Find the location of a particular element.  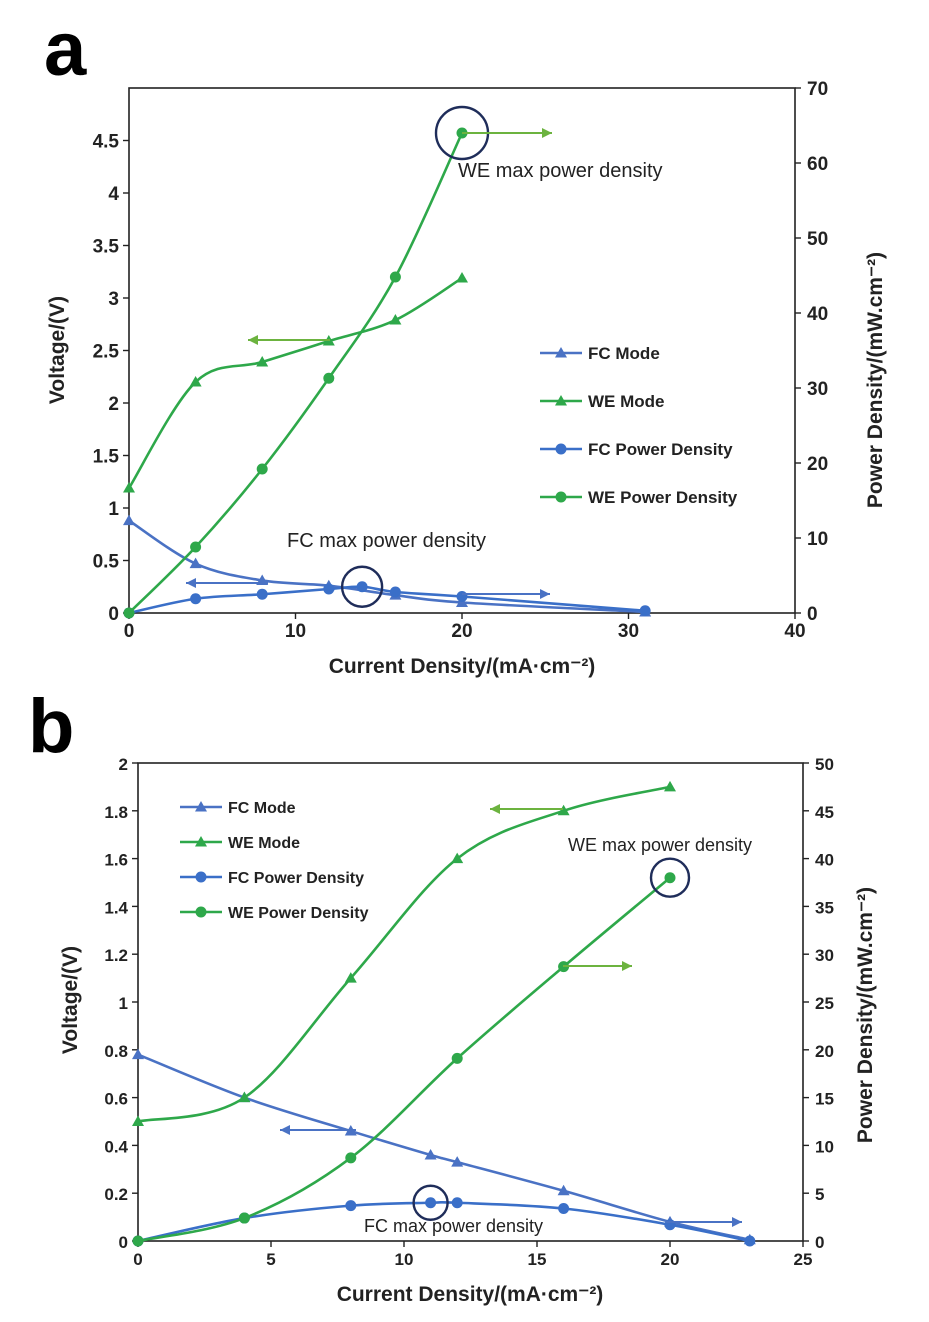

y-tick-label: 1.2 is located at coordinates (116, 955).